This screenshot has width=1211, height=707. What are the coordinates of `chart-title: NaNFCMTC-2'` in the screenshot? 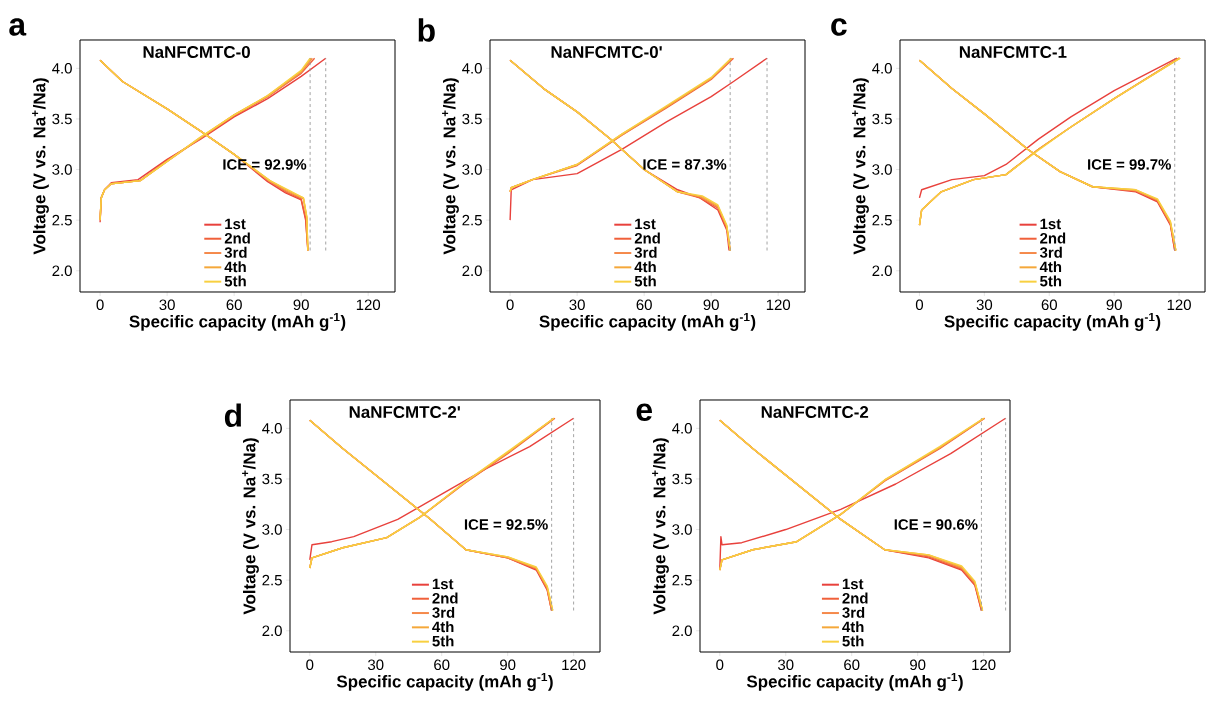 It's located at (404, 412).